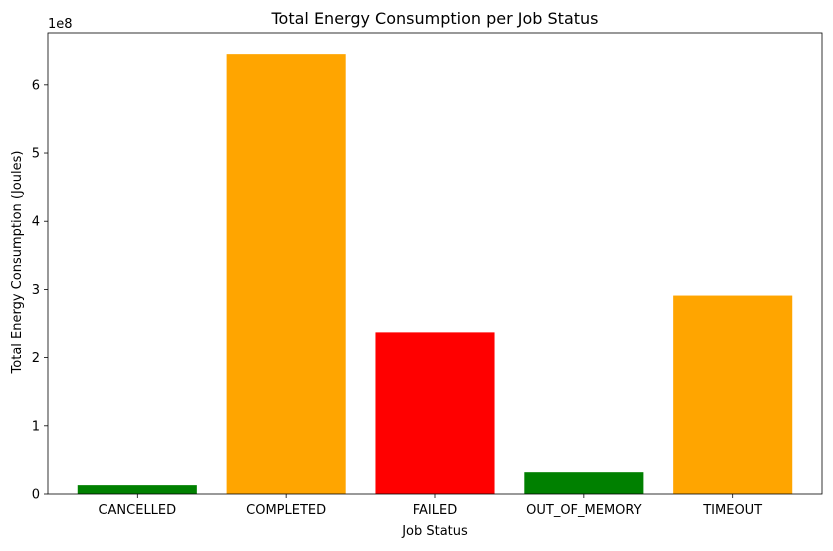  Describe the element at coordinates (434, 531) in the screenshot. I see `x-axis-label: Job Status` at that location.